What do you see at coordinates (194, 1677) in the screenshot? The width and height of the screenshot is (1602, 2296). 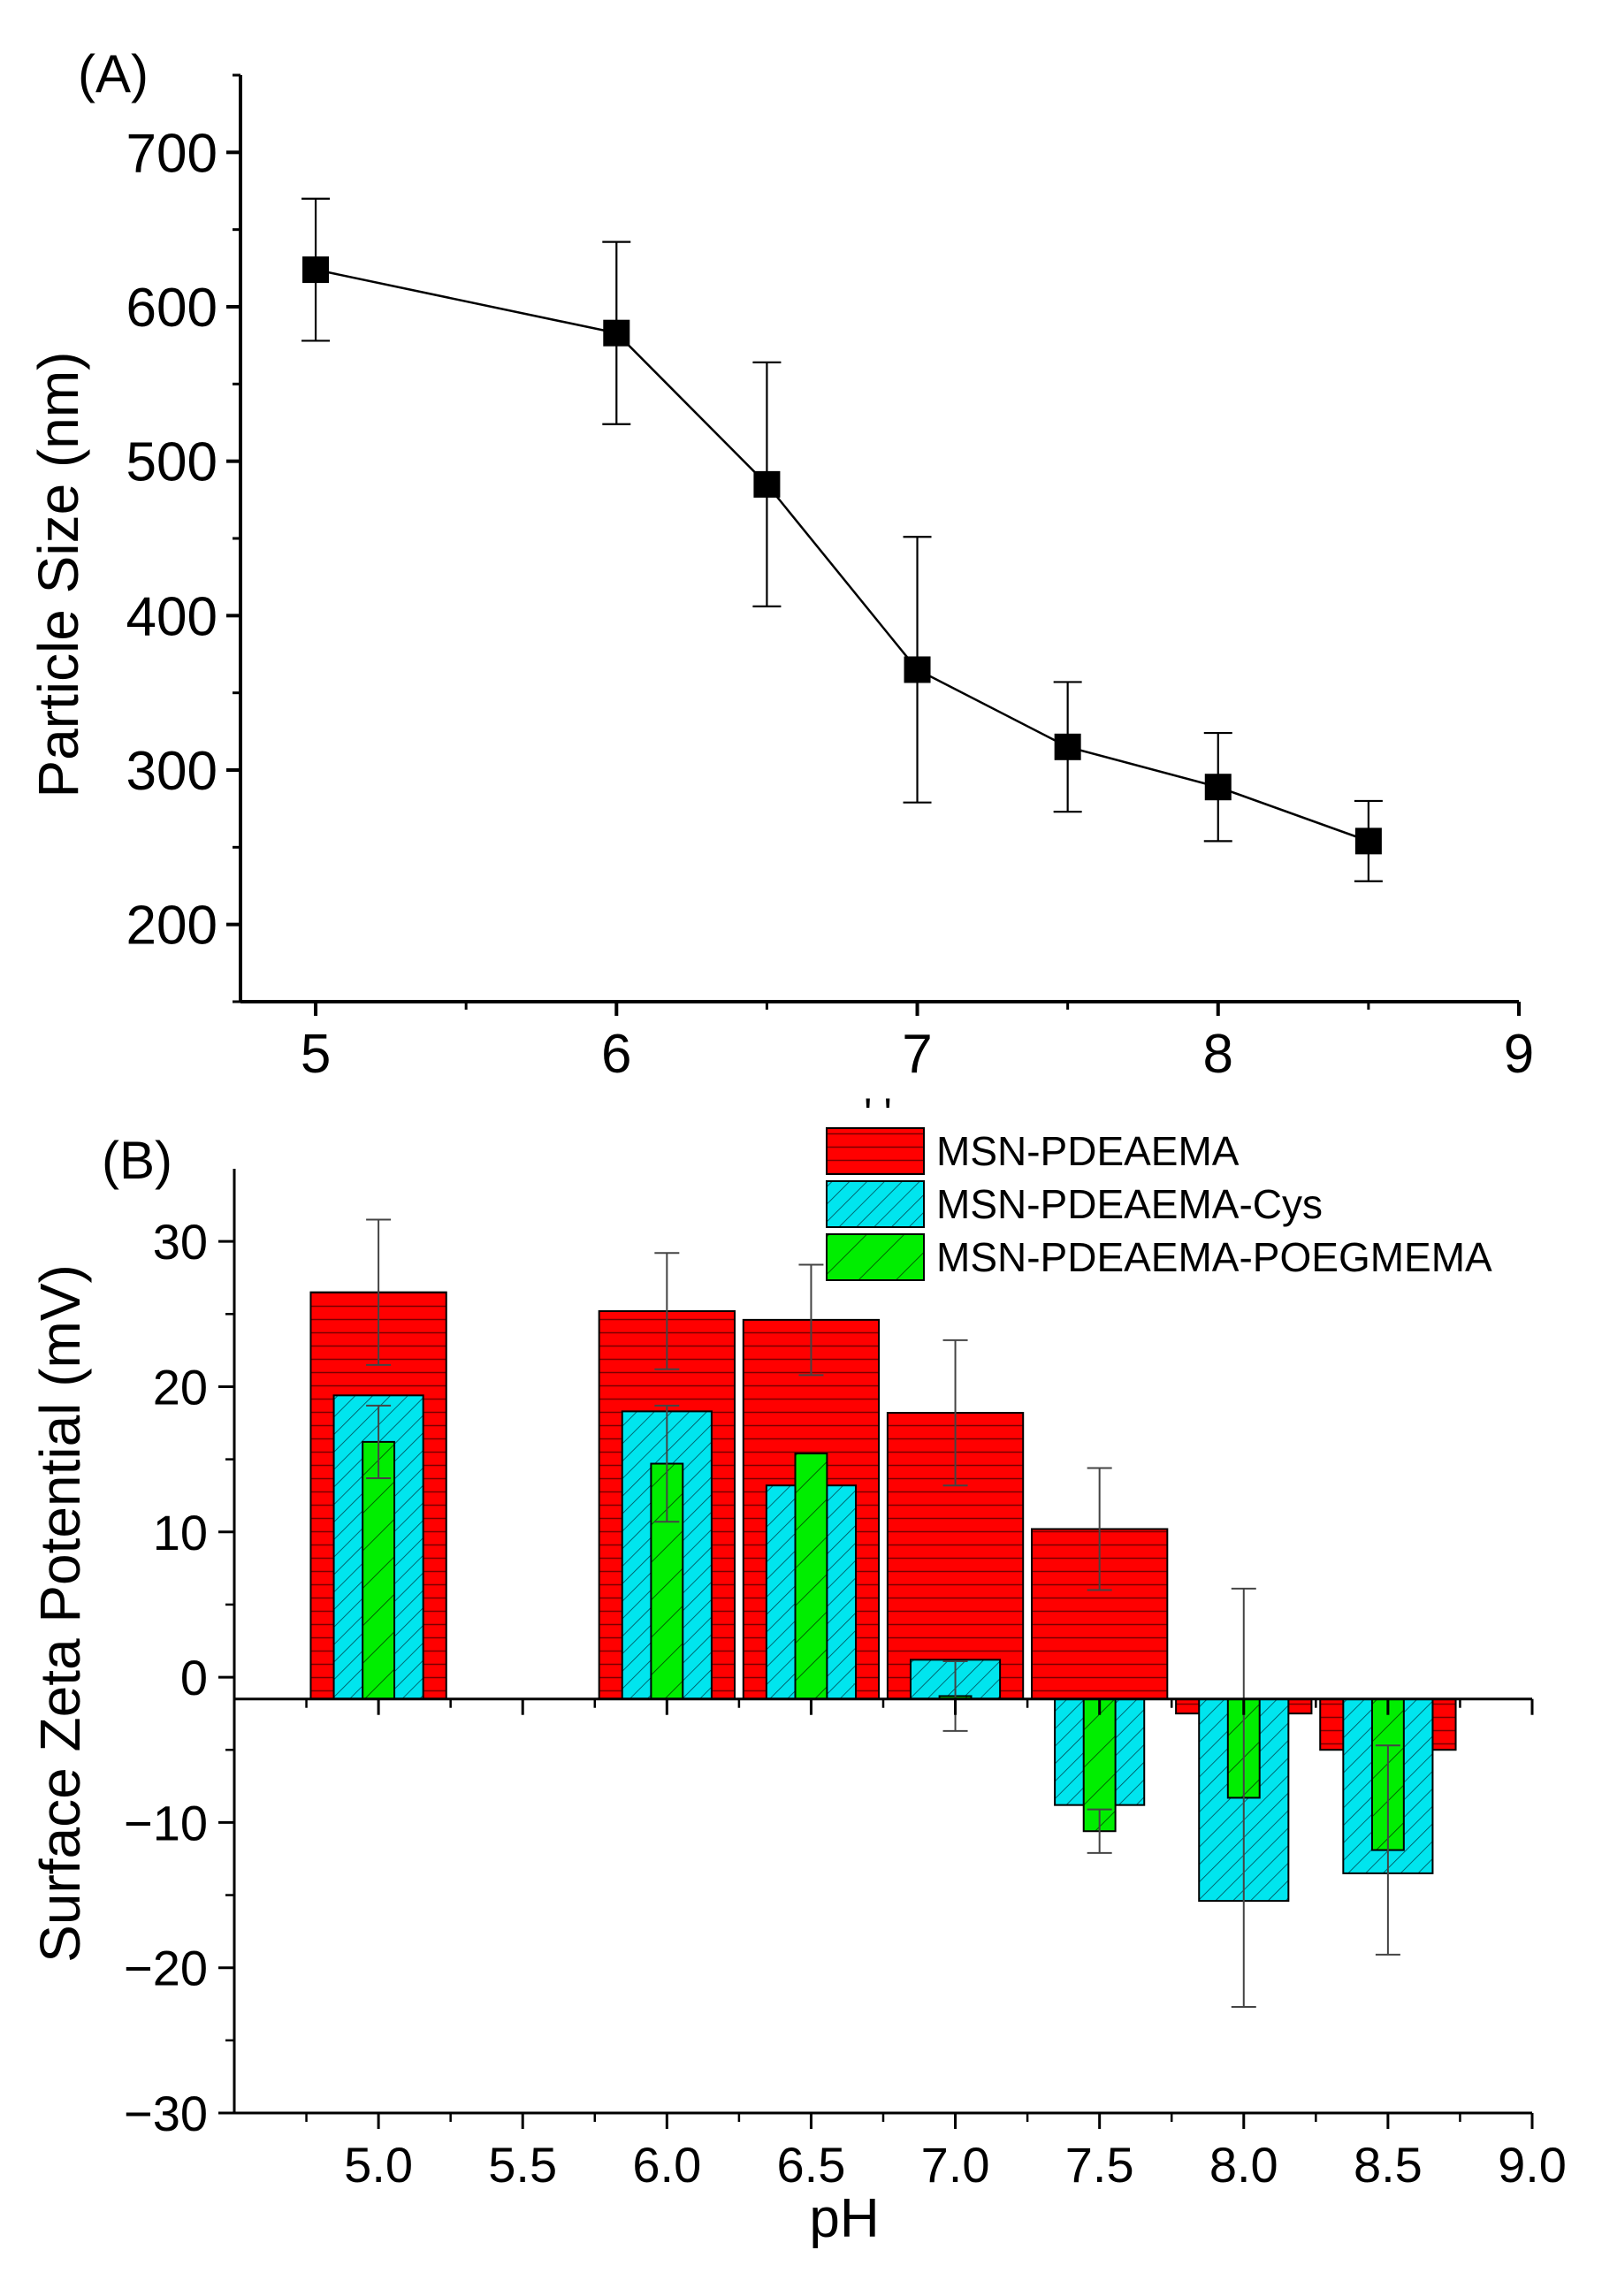 I see `panel-b-y-tick-label: 0` at bounding box center [194, 1677].